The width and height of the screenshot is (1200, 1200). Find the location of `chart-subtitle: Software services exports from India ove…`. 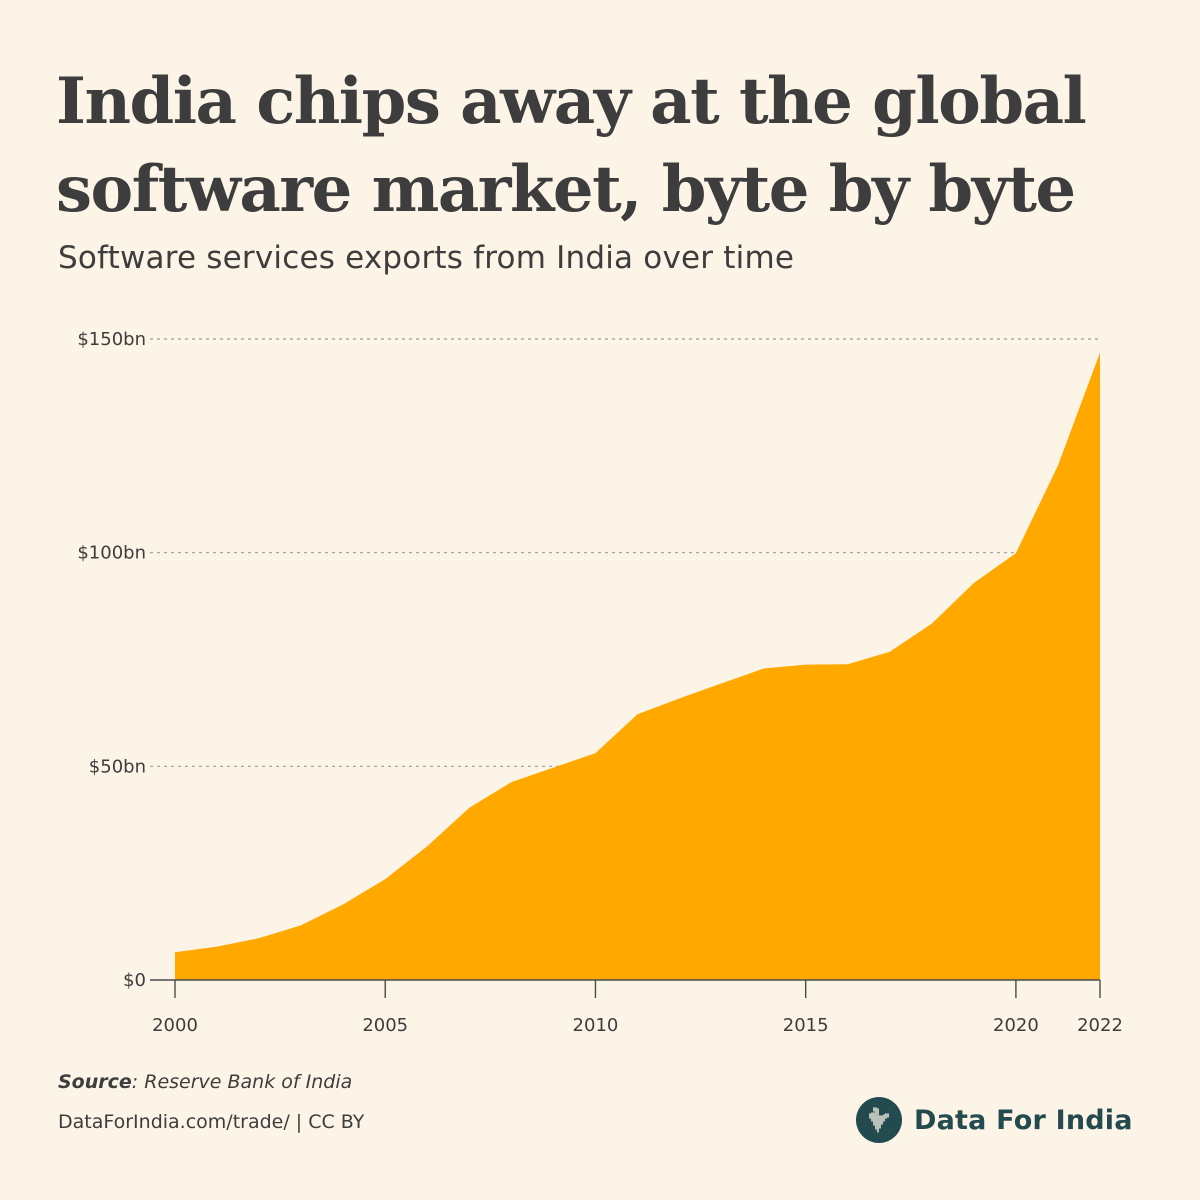

chart-subtitle: Software services exports from India ove… is located at coordinates (426, 258).